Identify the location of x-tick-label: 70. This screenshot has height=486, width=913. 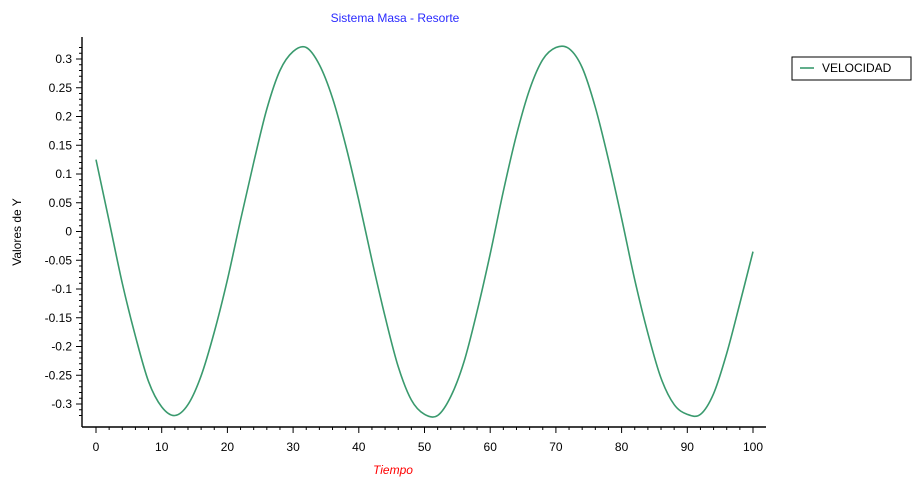
(556, 447).